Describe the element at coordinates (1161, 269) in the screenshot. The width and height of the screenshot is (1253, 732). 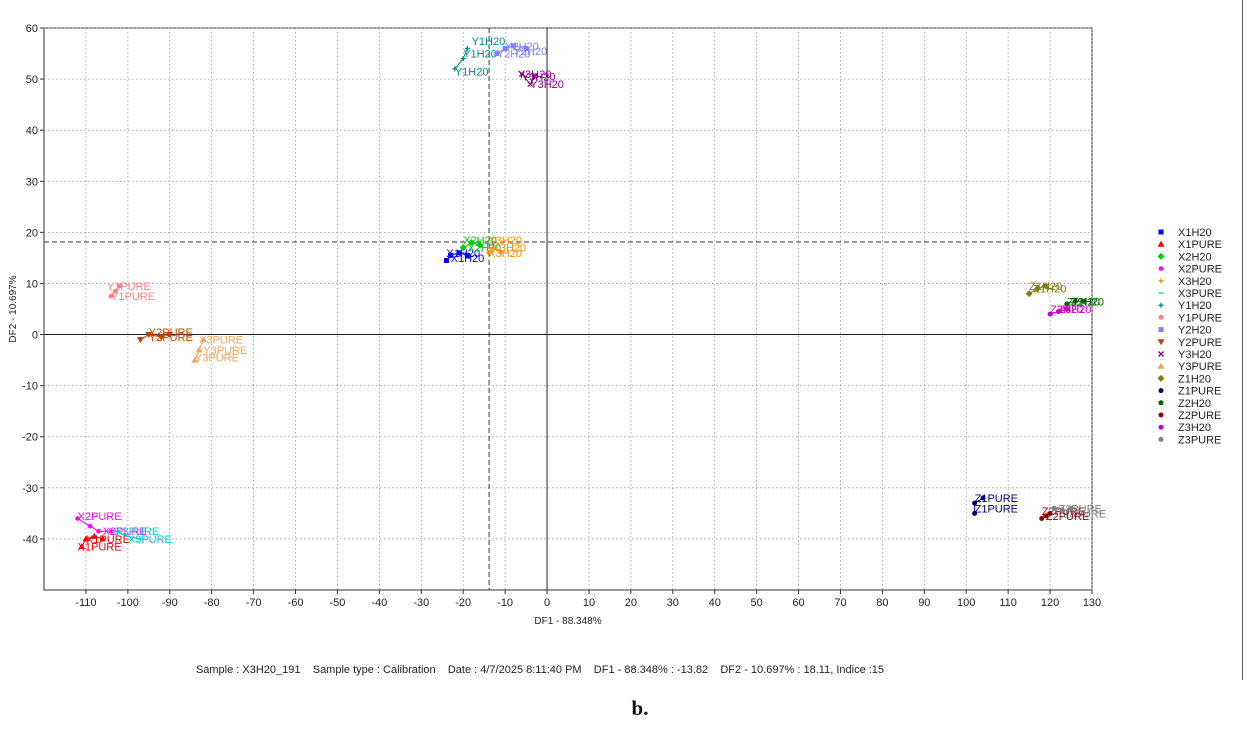
I see `legend-marker-x2pure` at that location.